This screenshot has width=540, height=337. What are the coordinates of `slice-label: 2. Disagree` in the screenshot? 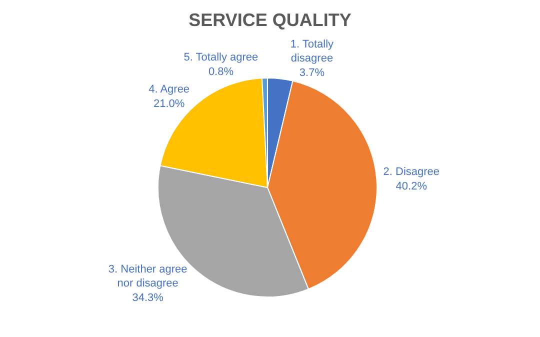 It's located at (411, 172).